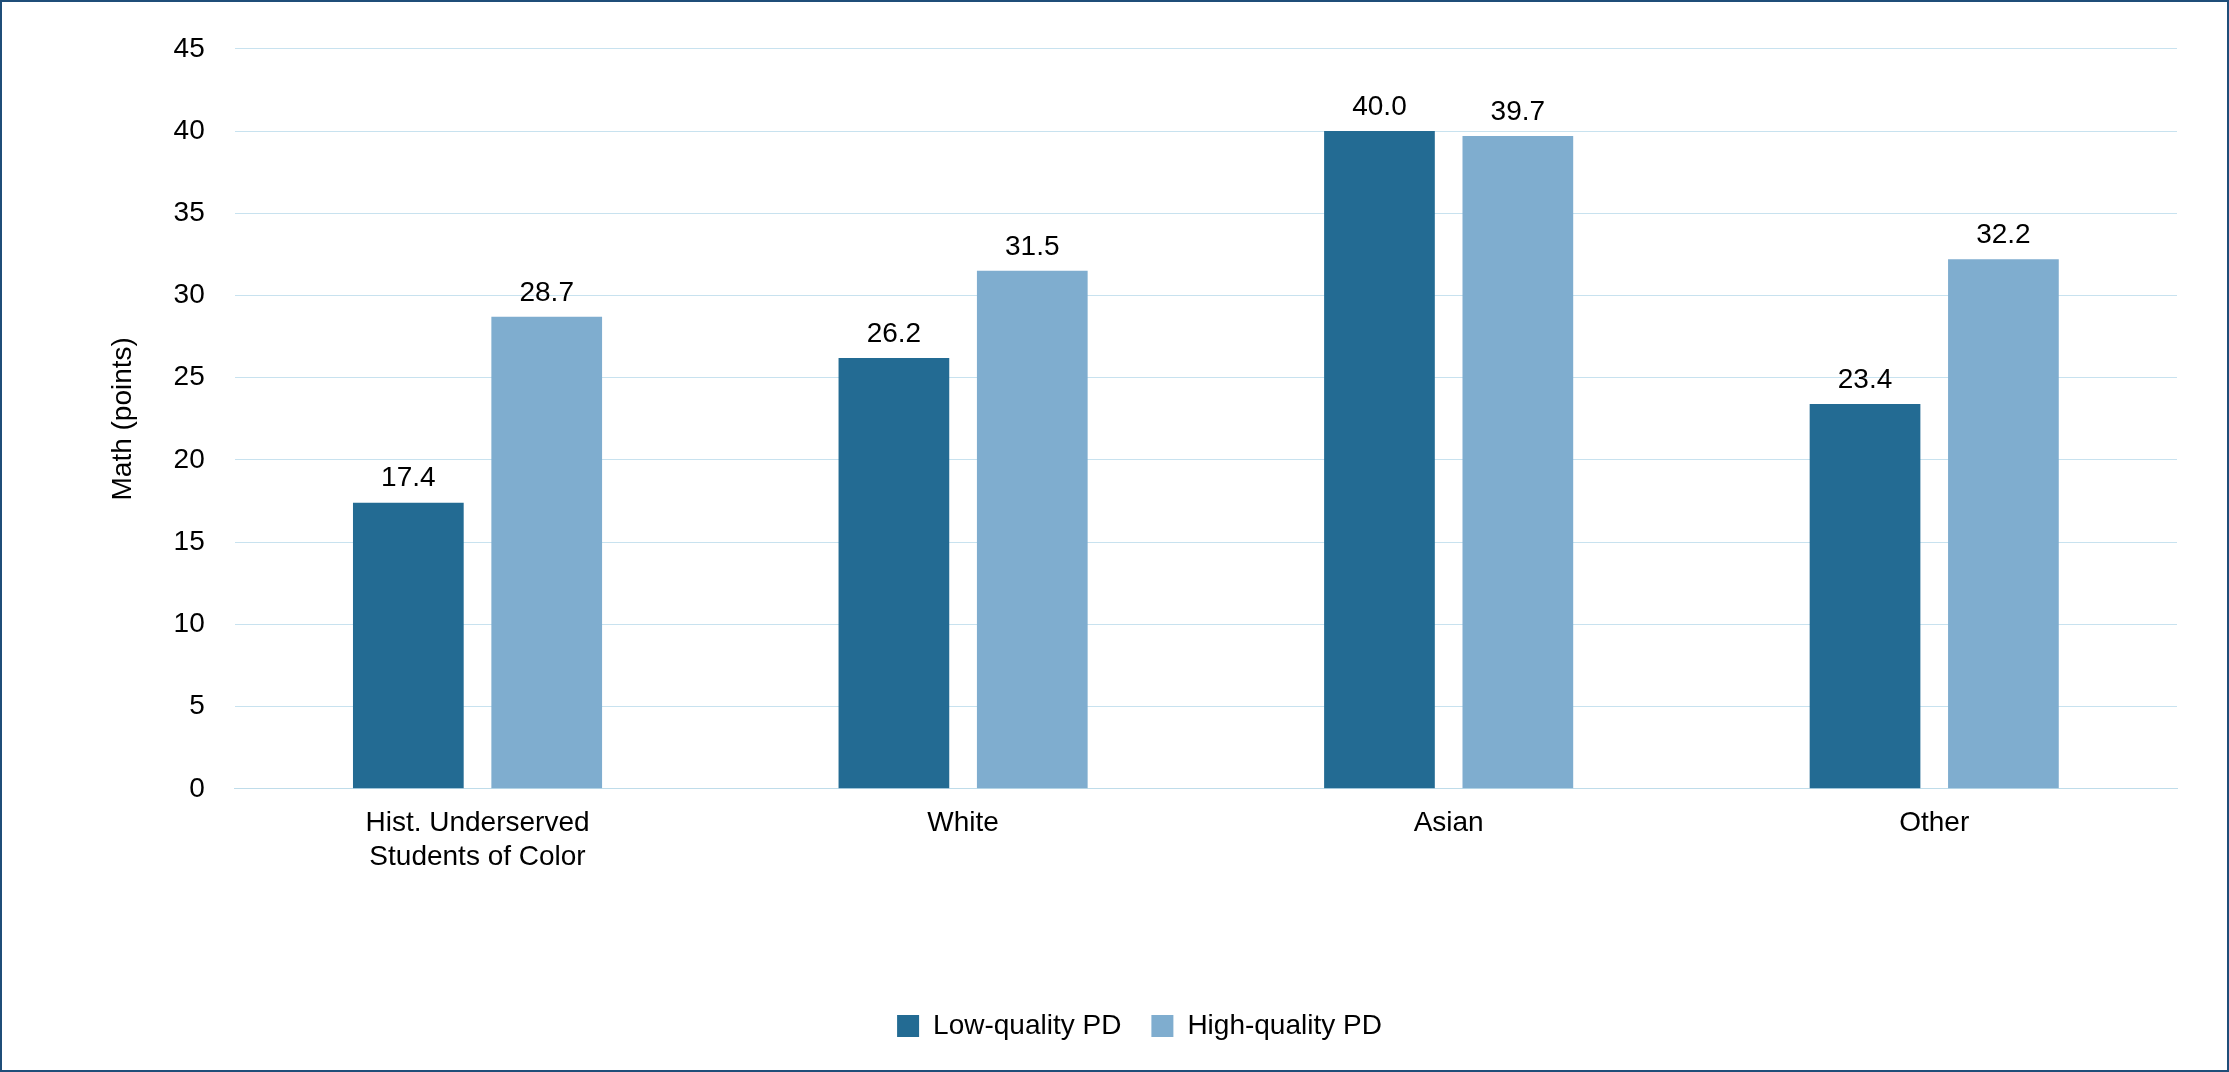 The width and height of the screenshot is (2229, 1072). What do you see at coordinates (1865, 378) in the screenshot?
I see `data-label: 23.4` at bounding box center [1865, 378].